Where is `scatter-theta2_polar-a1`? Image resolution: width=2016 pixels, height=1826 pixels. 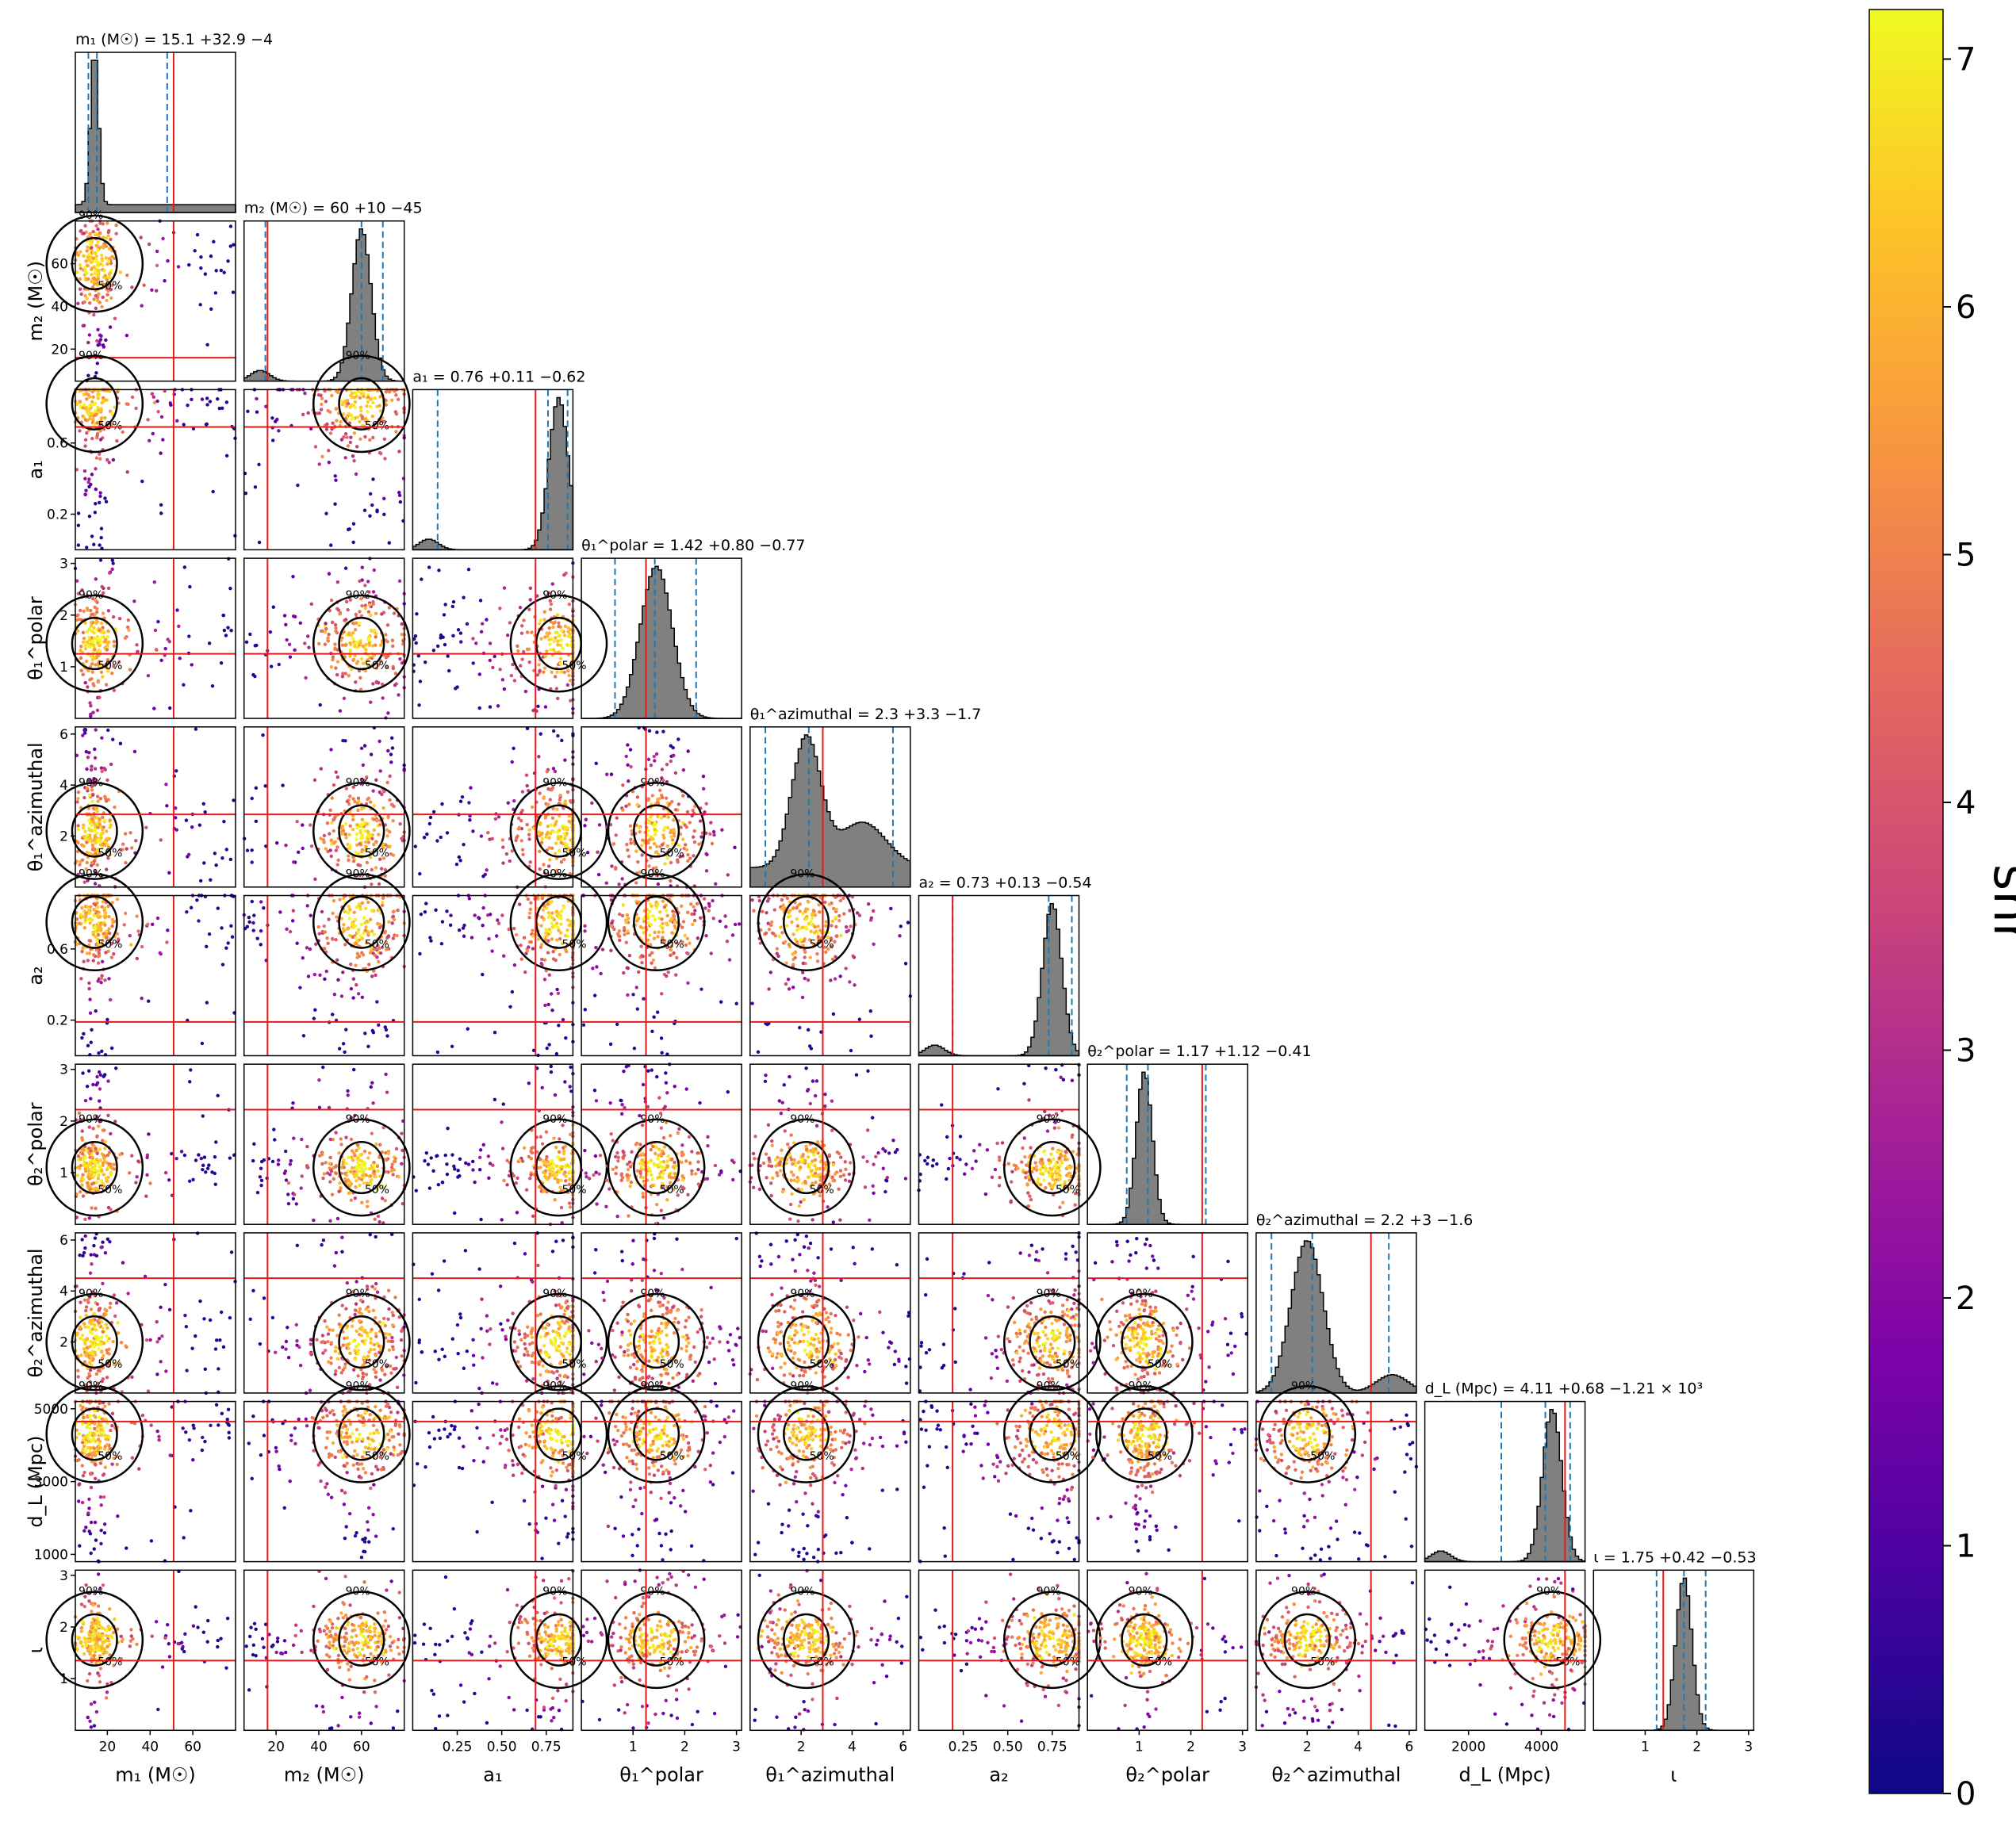 scatter-theta2_polar-a1 is located at coordinates (493, 1145).